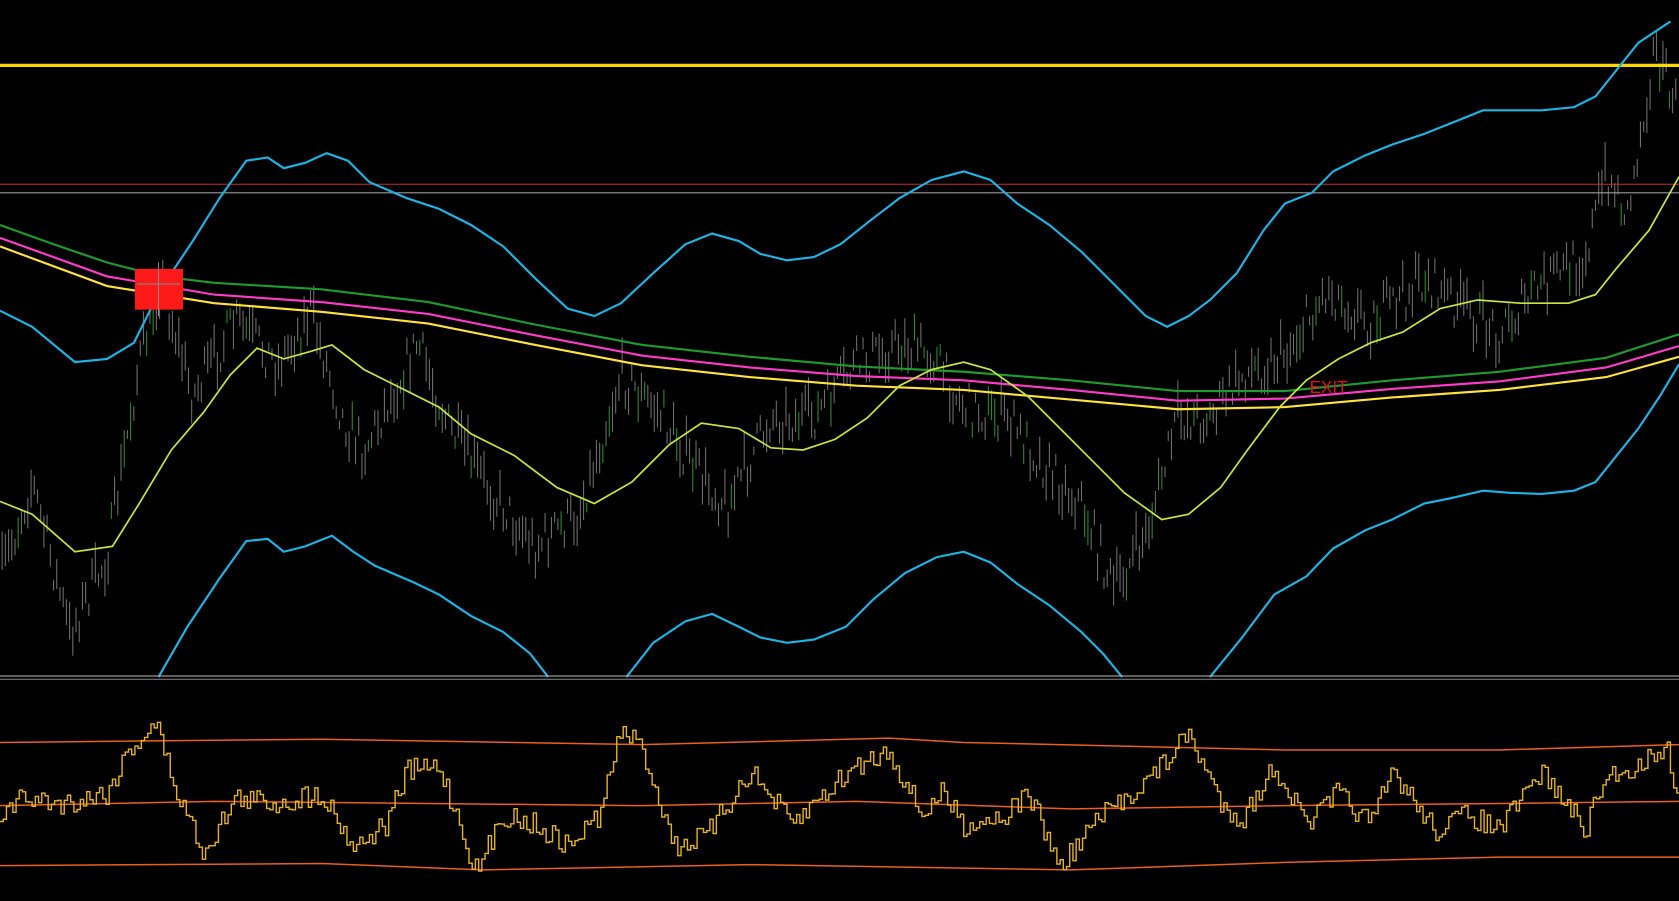 Image resolution: width=1679 pixels, height=901 pixels. Describe the element at coordinates (1329, 387) in the screenshot. I see `exit-label: EXIT` at that location.